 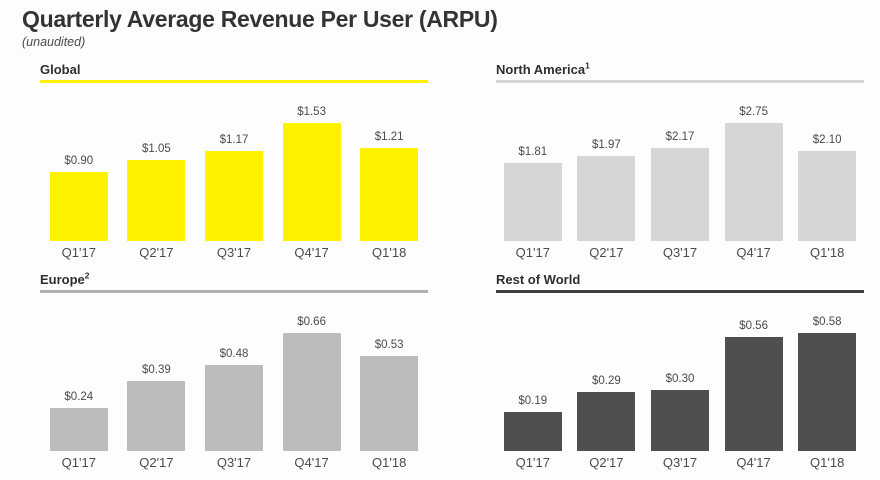 I want to click on axis-labels-global: Q1'17 Q2'17 Q3'17 Q4'17 Q1'18, so click(x=234, y=253).